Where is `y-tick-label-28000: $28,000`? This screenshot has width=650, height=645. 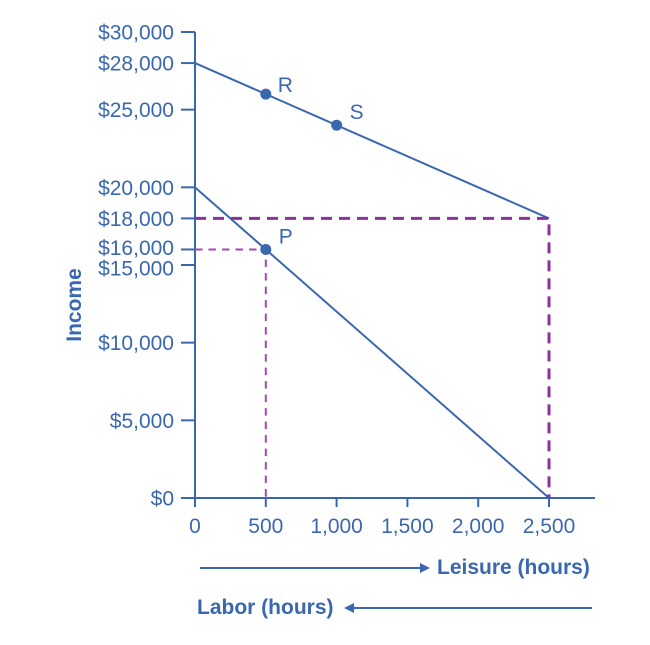 y-tick-label-28000: $28,000 is located at coordinates (136, 64).